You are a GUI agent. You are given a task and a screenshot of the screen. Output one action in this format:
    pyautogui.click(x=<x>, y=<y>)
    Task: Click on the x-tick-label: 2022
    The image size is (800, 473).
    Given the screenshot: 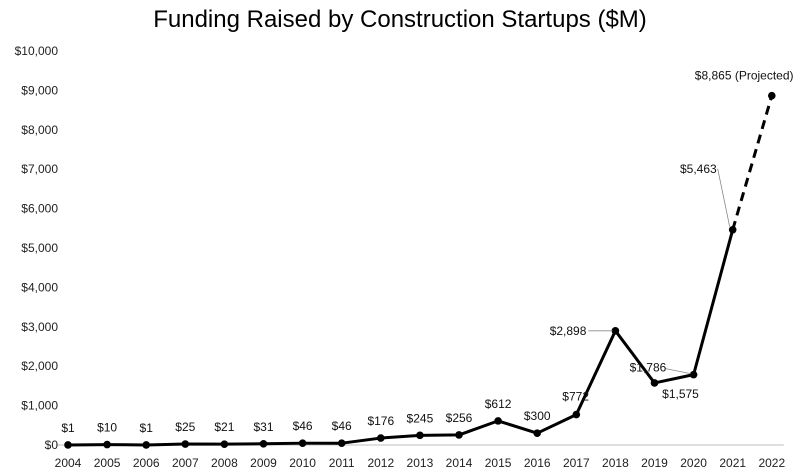 What is the action you would take?
    pyautogui.click(x=771, y=463)
    